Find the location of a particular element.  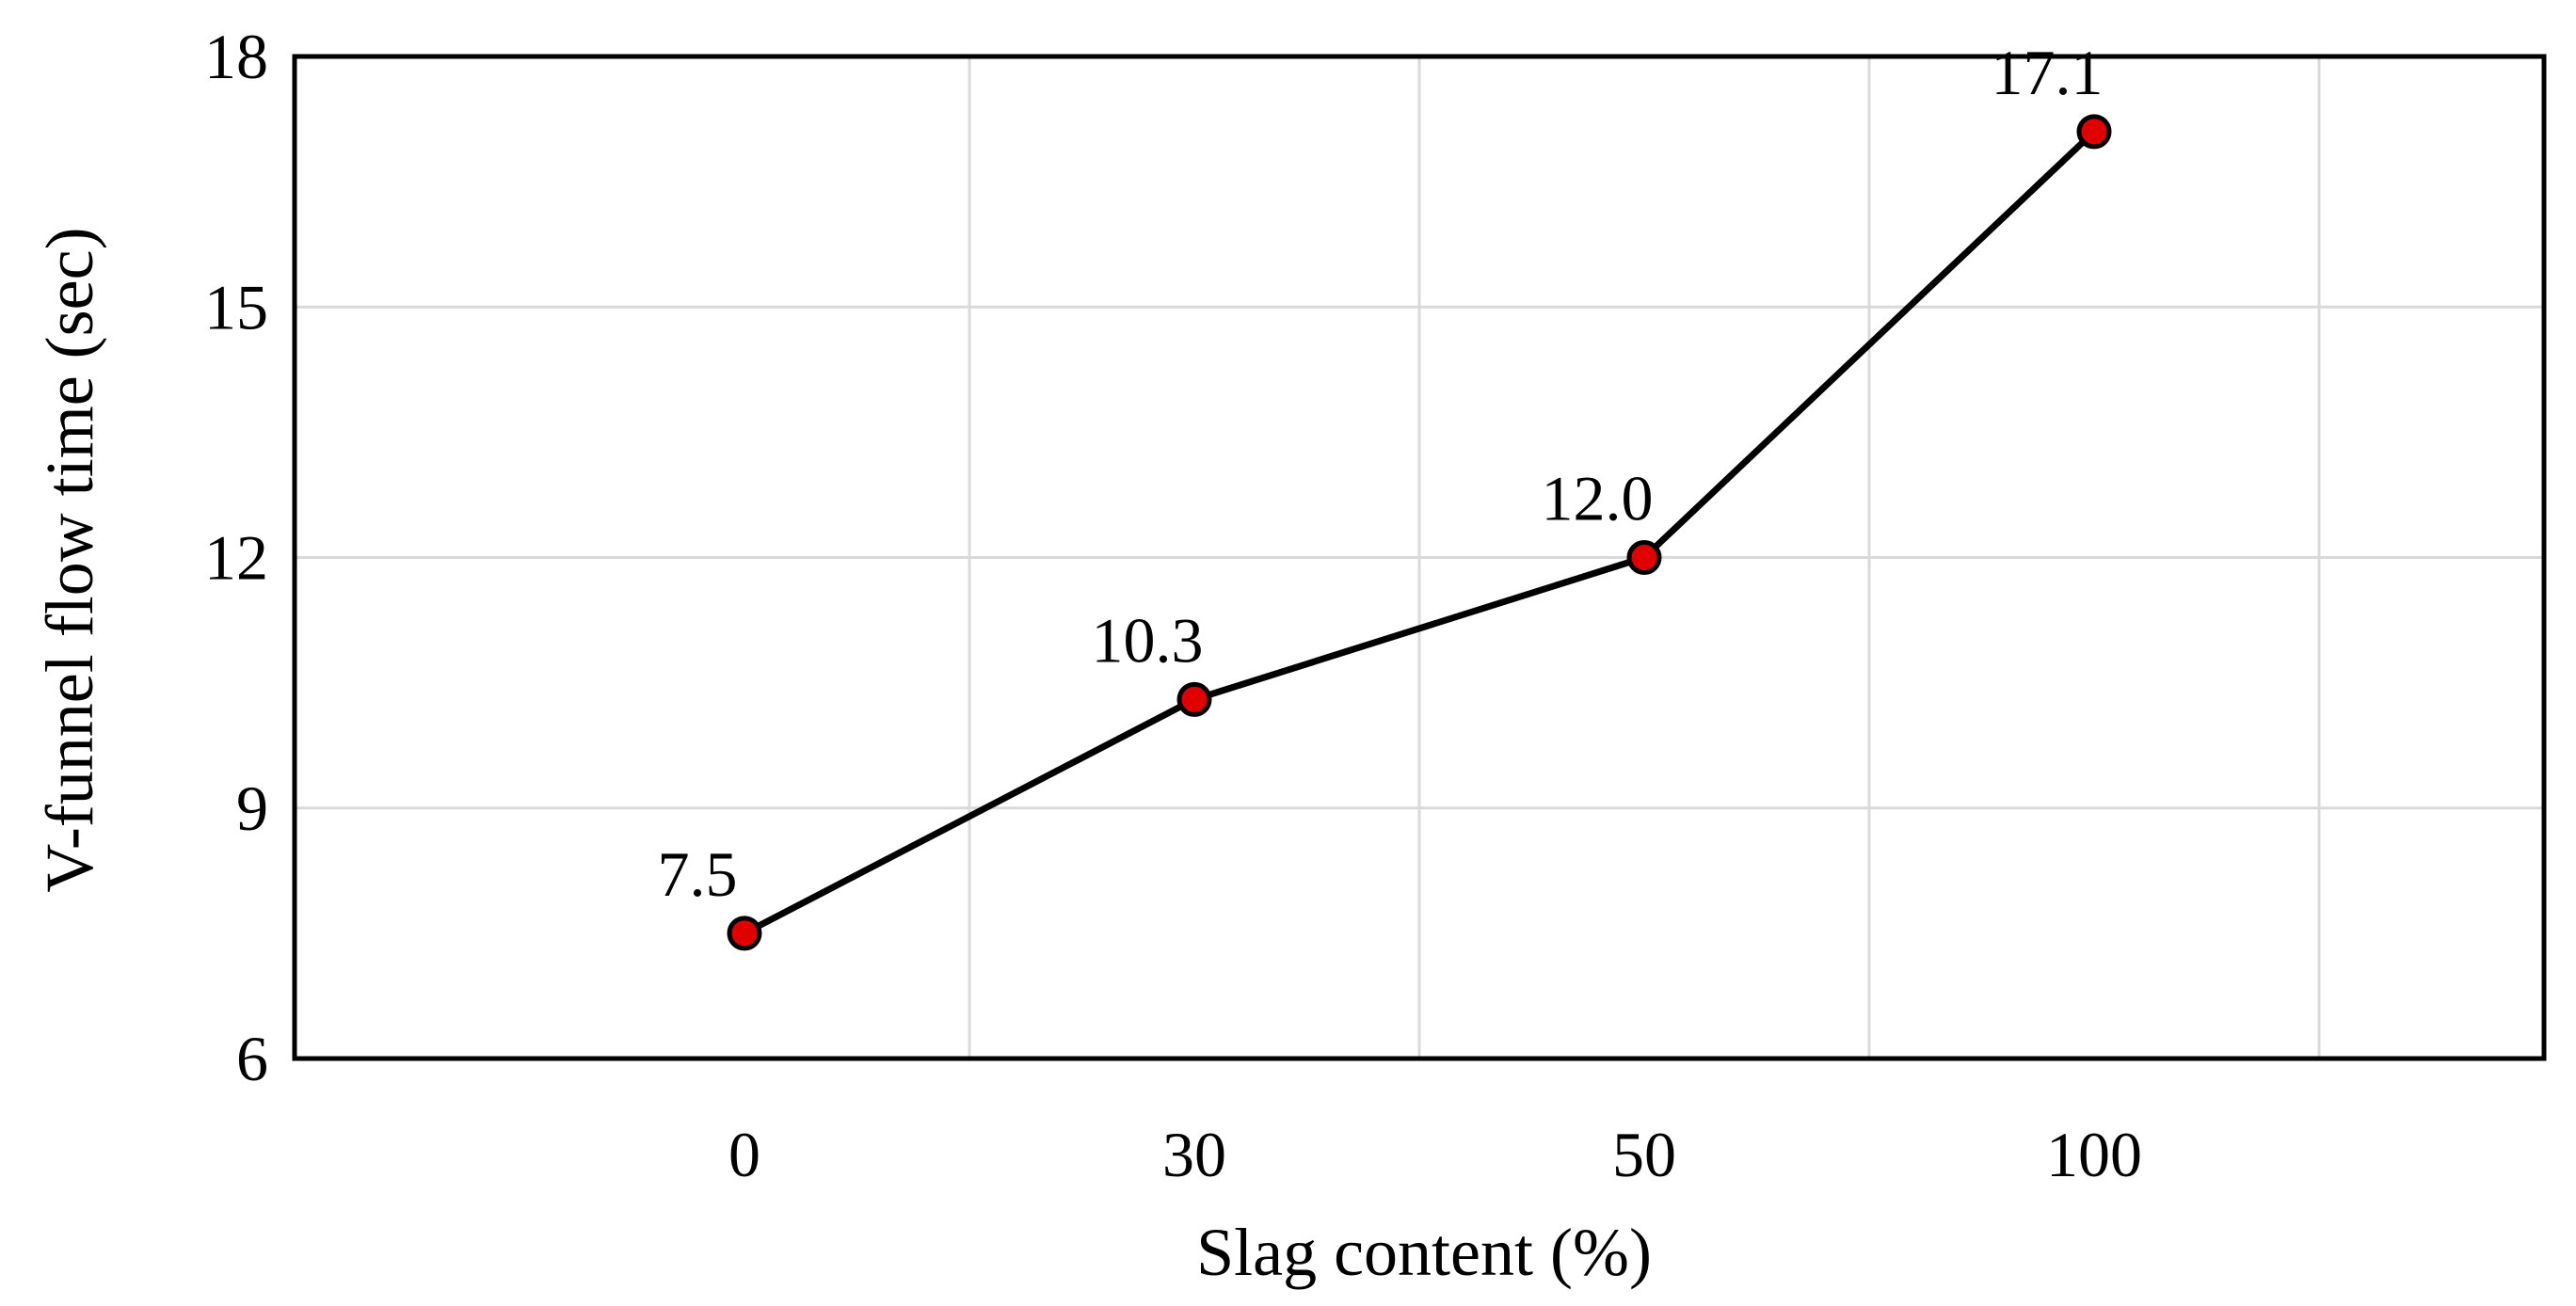

data-label: 17.1 is located at coordinates (2048, 72).